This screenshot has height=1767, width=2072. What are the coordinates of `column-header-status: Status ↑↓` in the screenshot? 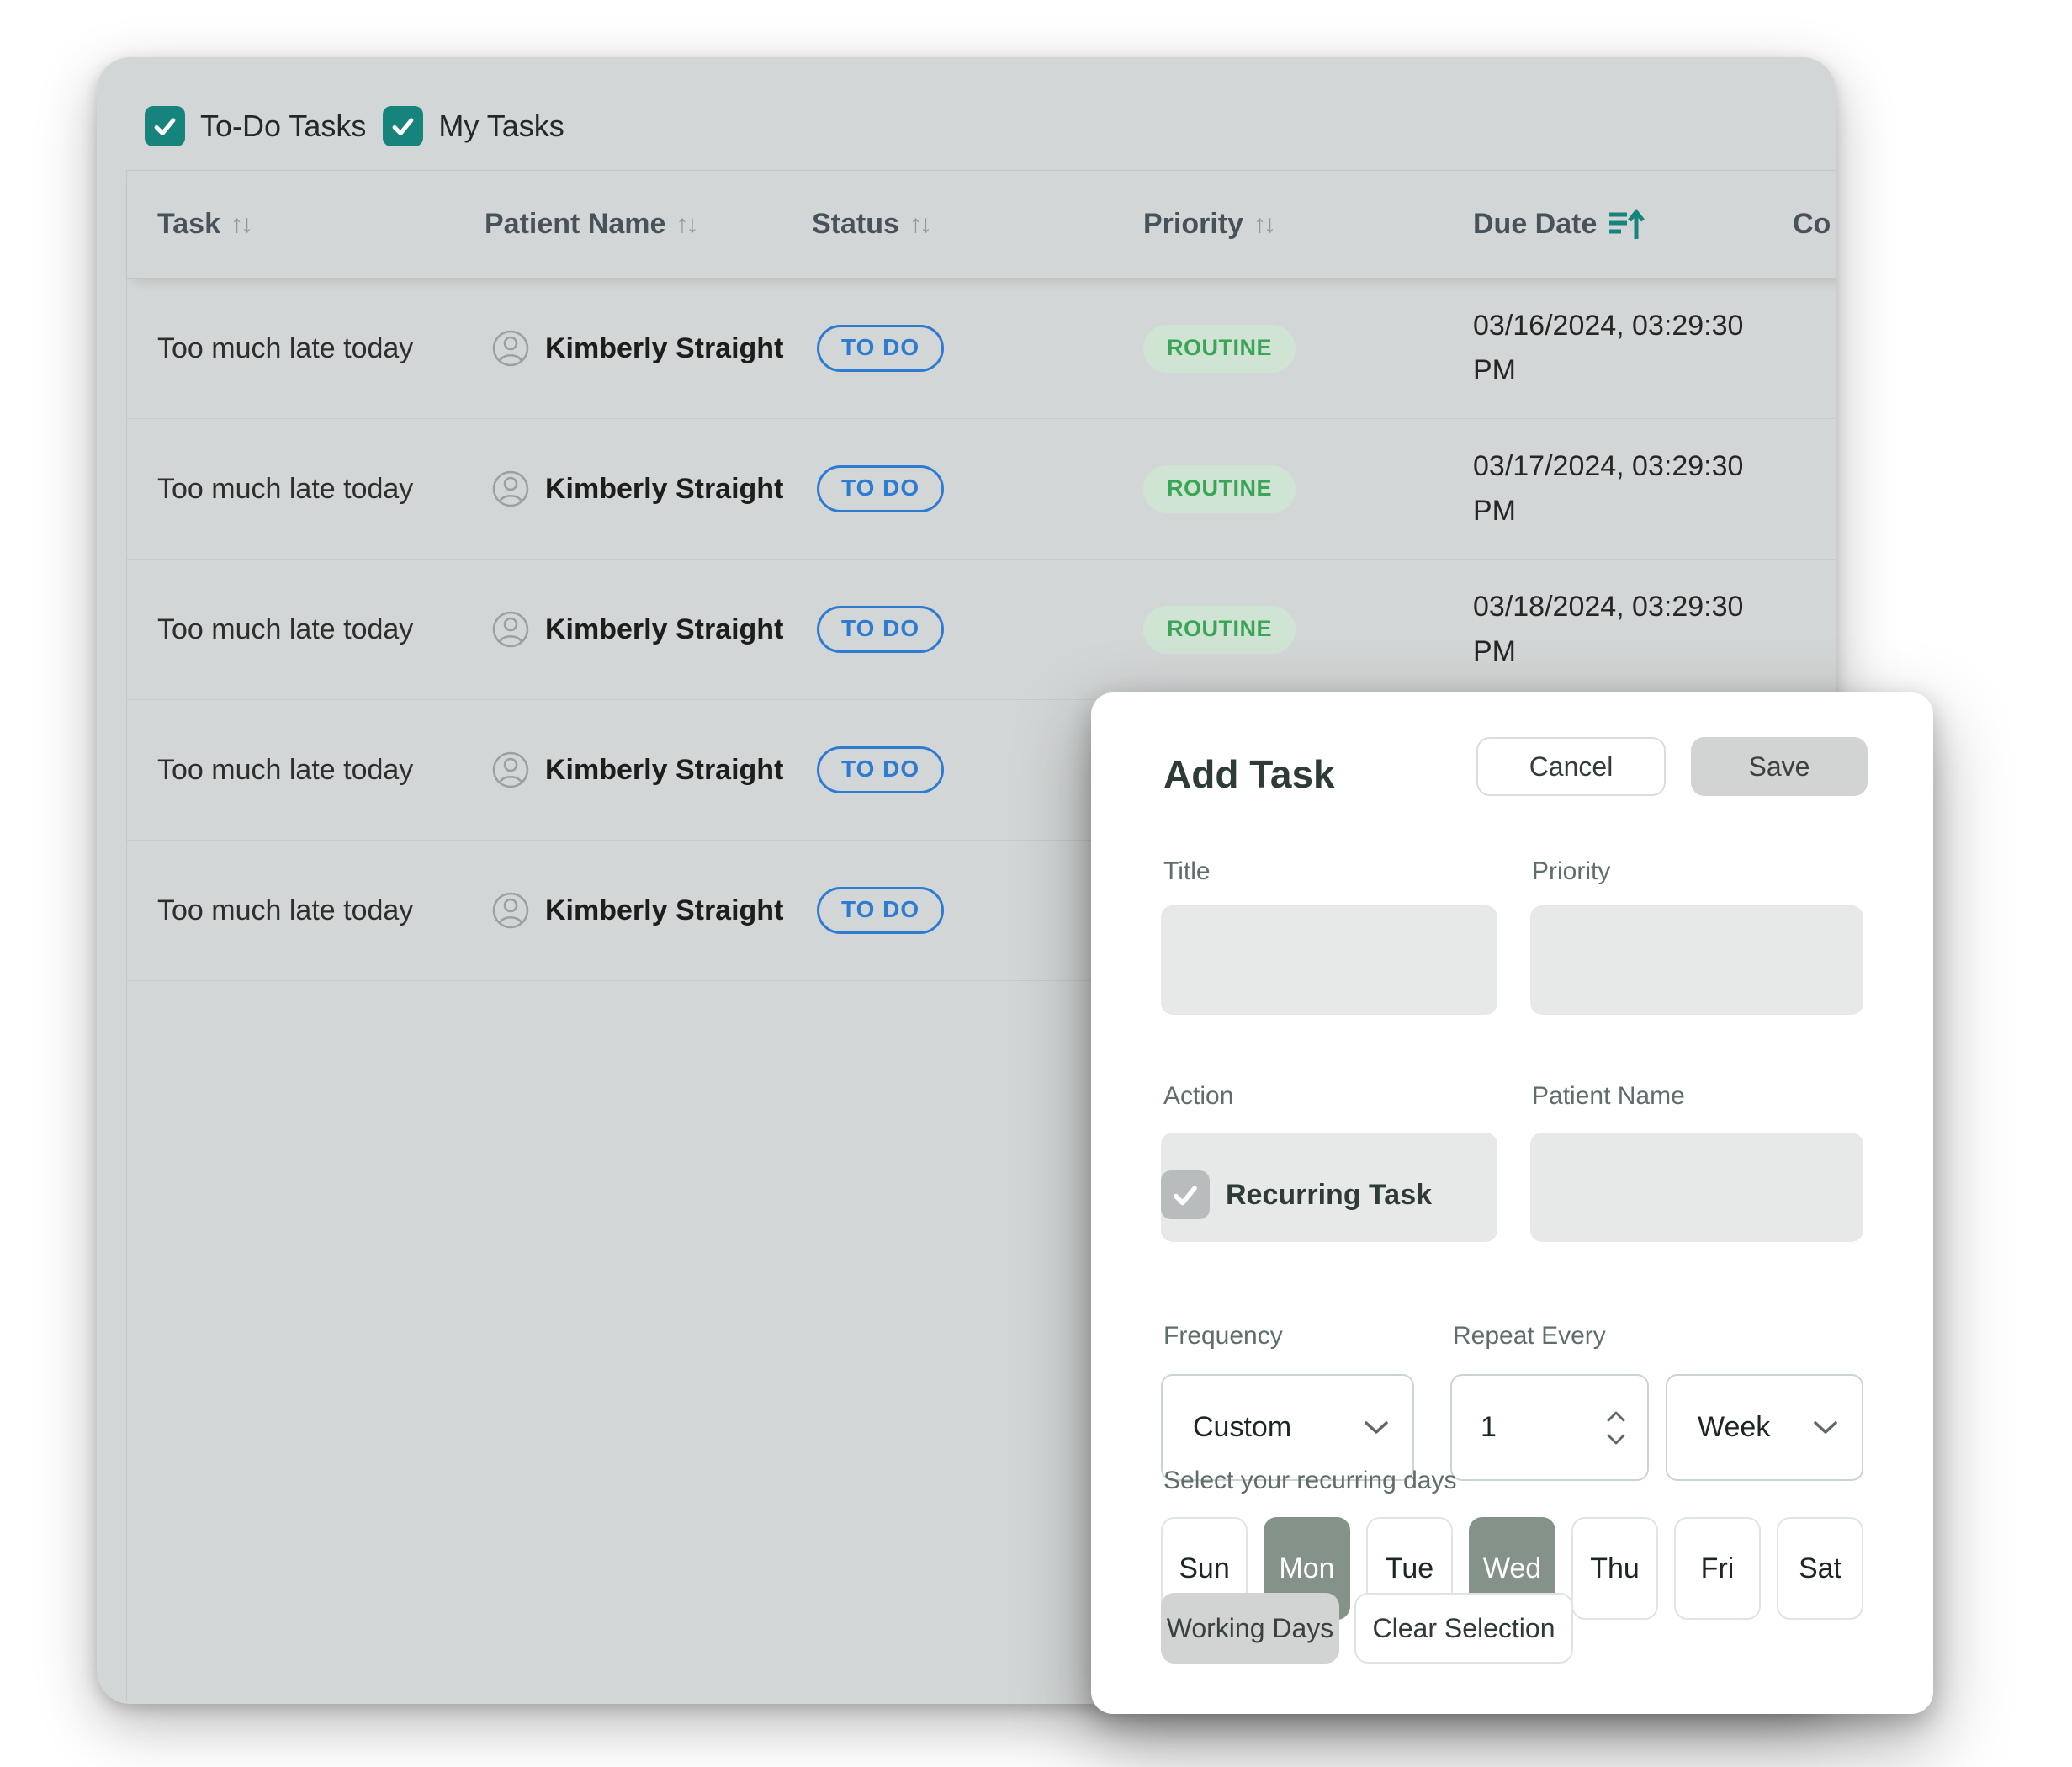 It's located at (872, 224).